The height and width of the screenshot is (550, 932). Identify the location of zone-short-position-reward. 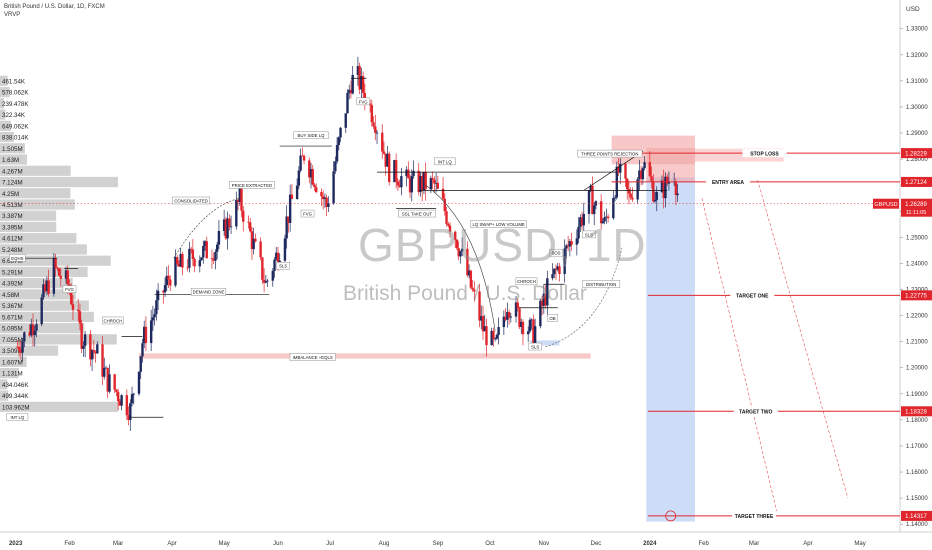
(670, 349).